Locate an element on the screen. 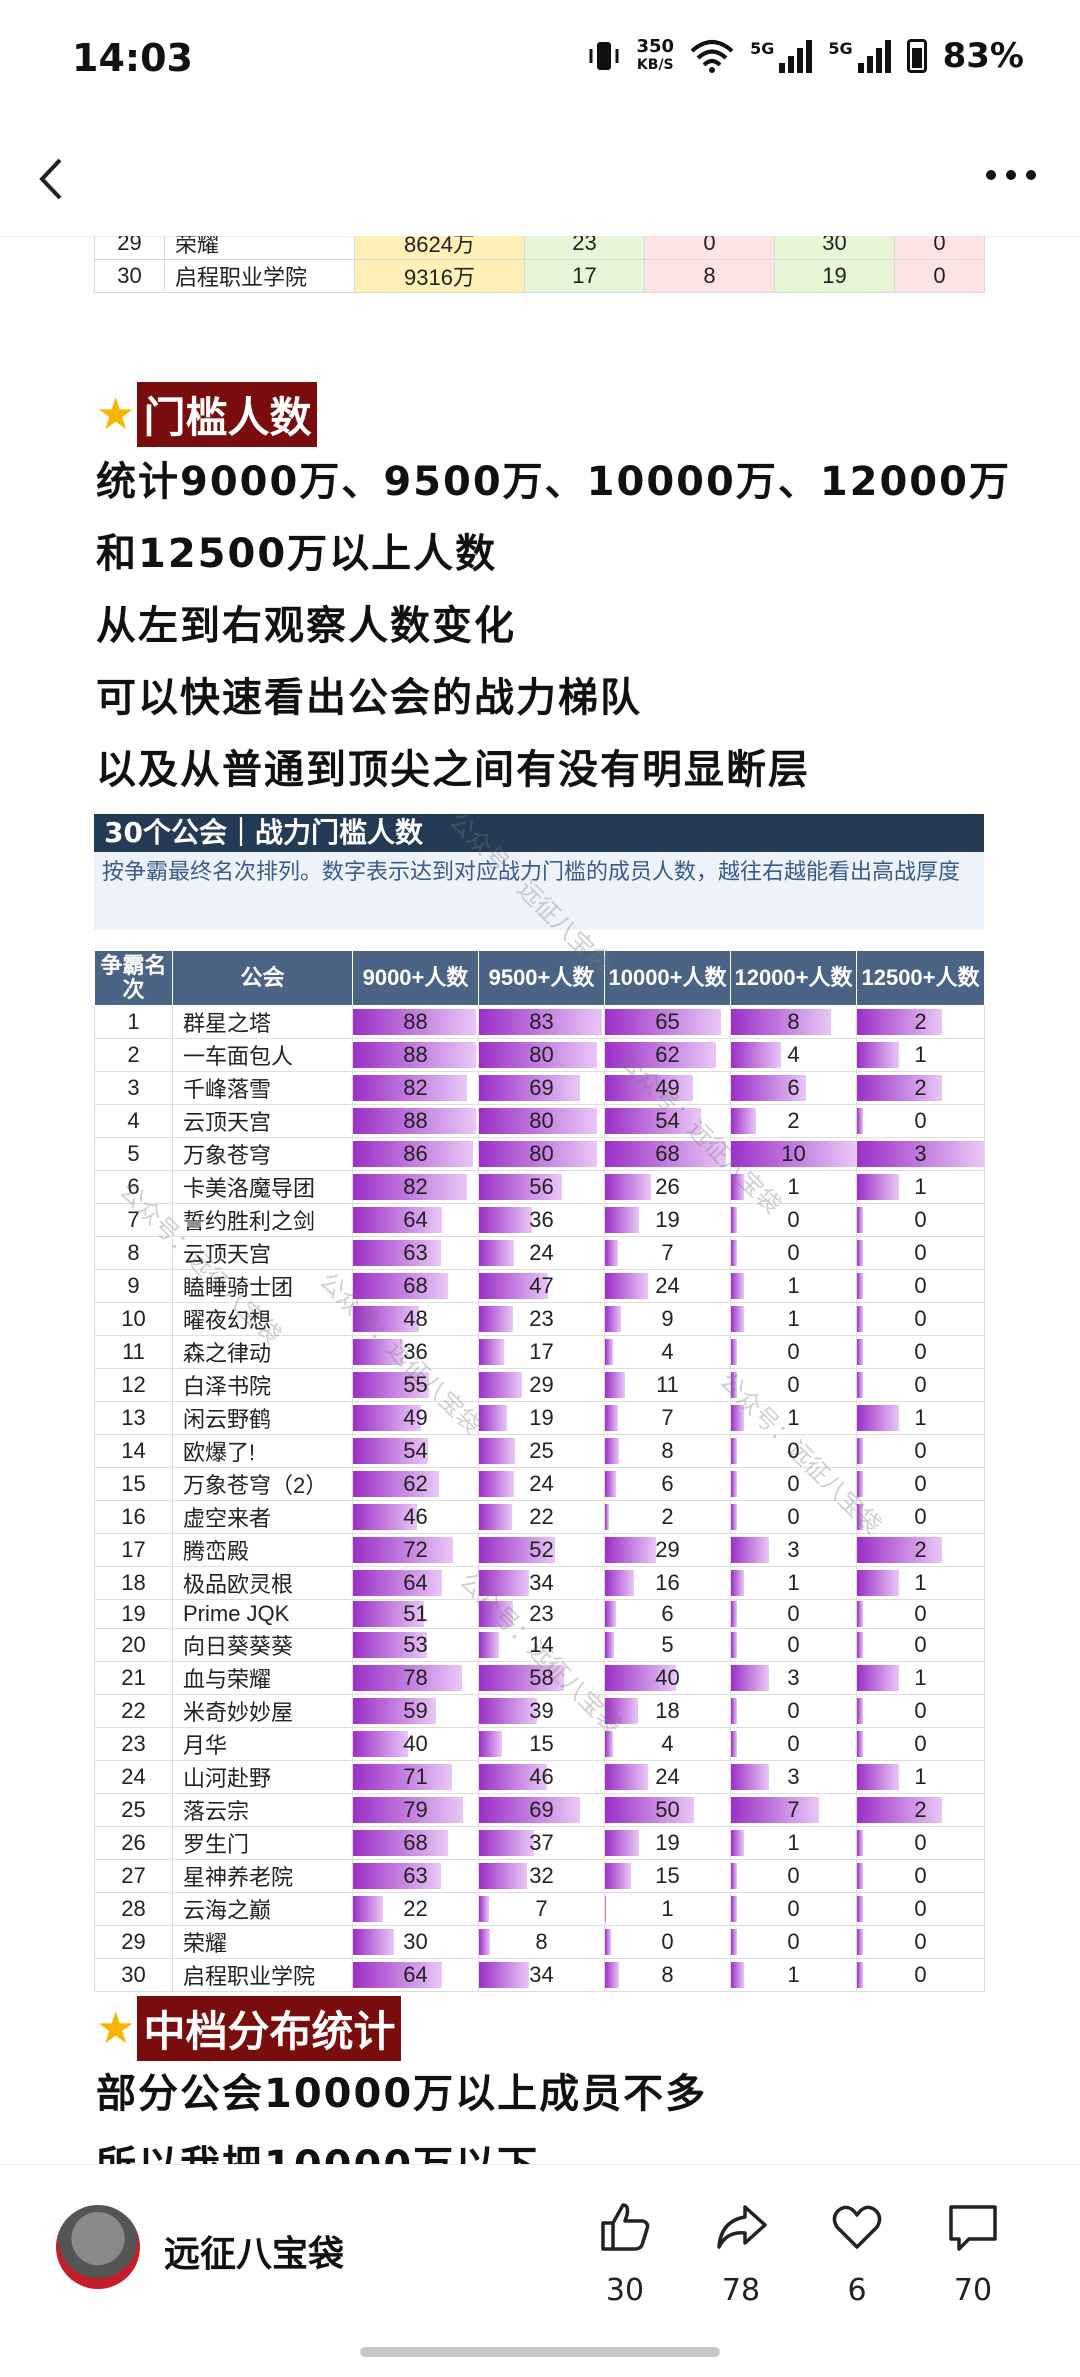  author-name: 远征八宝袋 is located at coordinates (254, 2254).